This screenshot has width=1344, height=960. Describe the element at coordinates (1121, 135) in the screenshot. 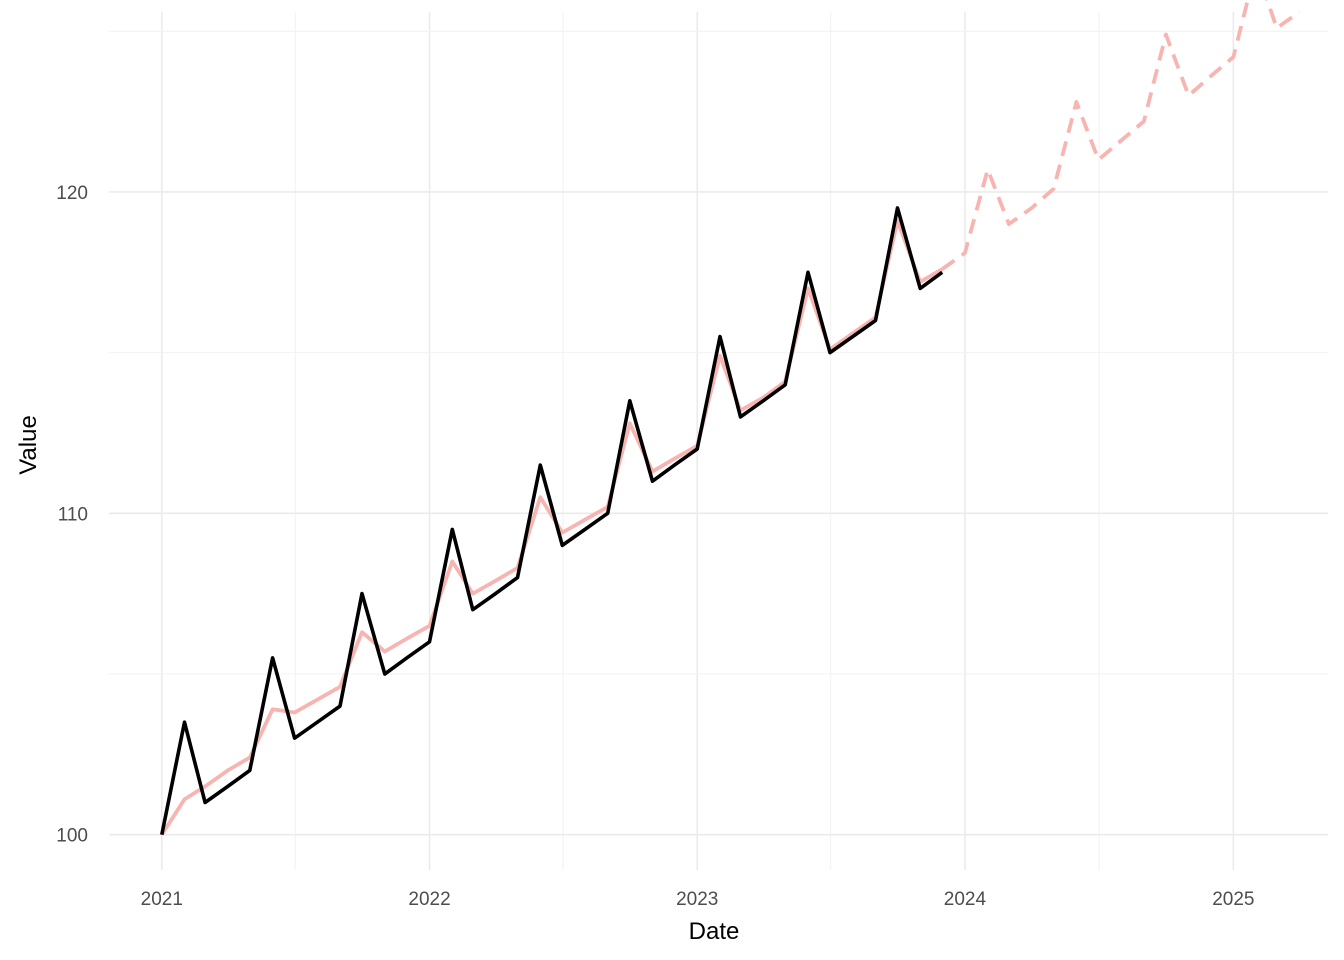

I see `forecast-series-line` at that location.